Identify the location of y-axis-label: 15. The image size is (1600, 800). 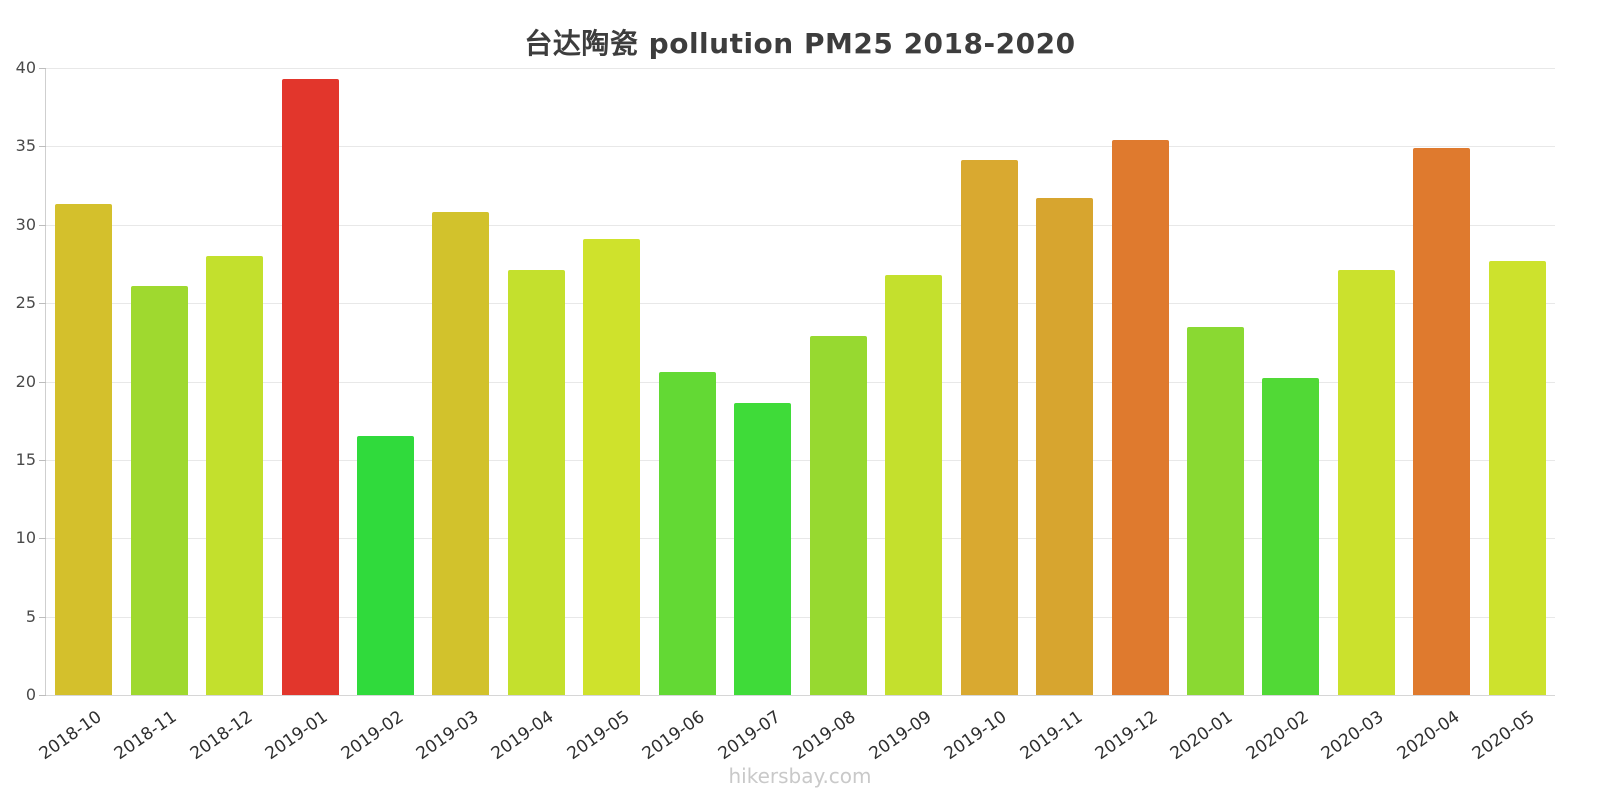
(25, 459).